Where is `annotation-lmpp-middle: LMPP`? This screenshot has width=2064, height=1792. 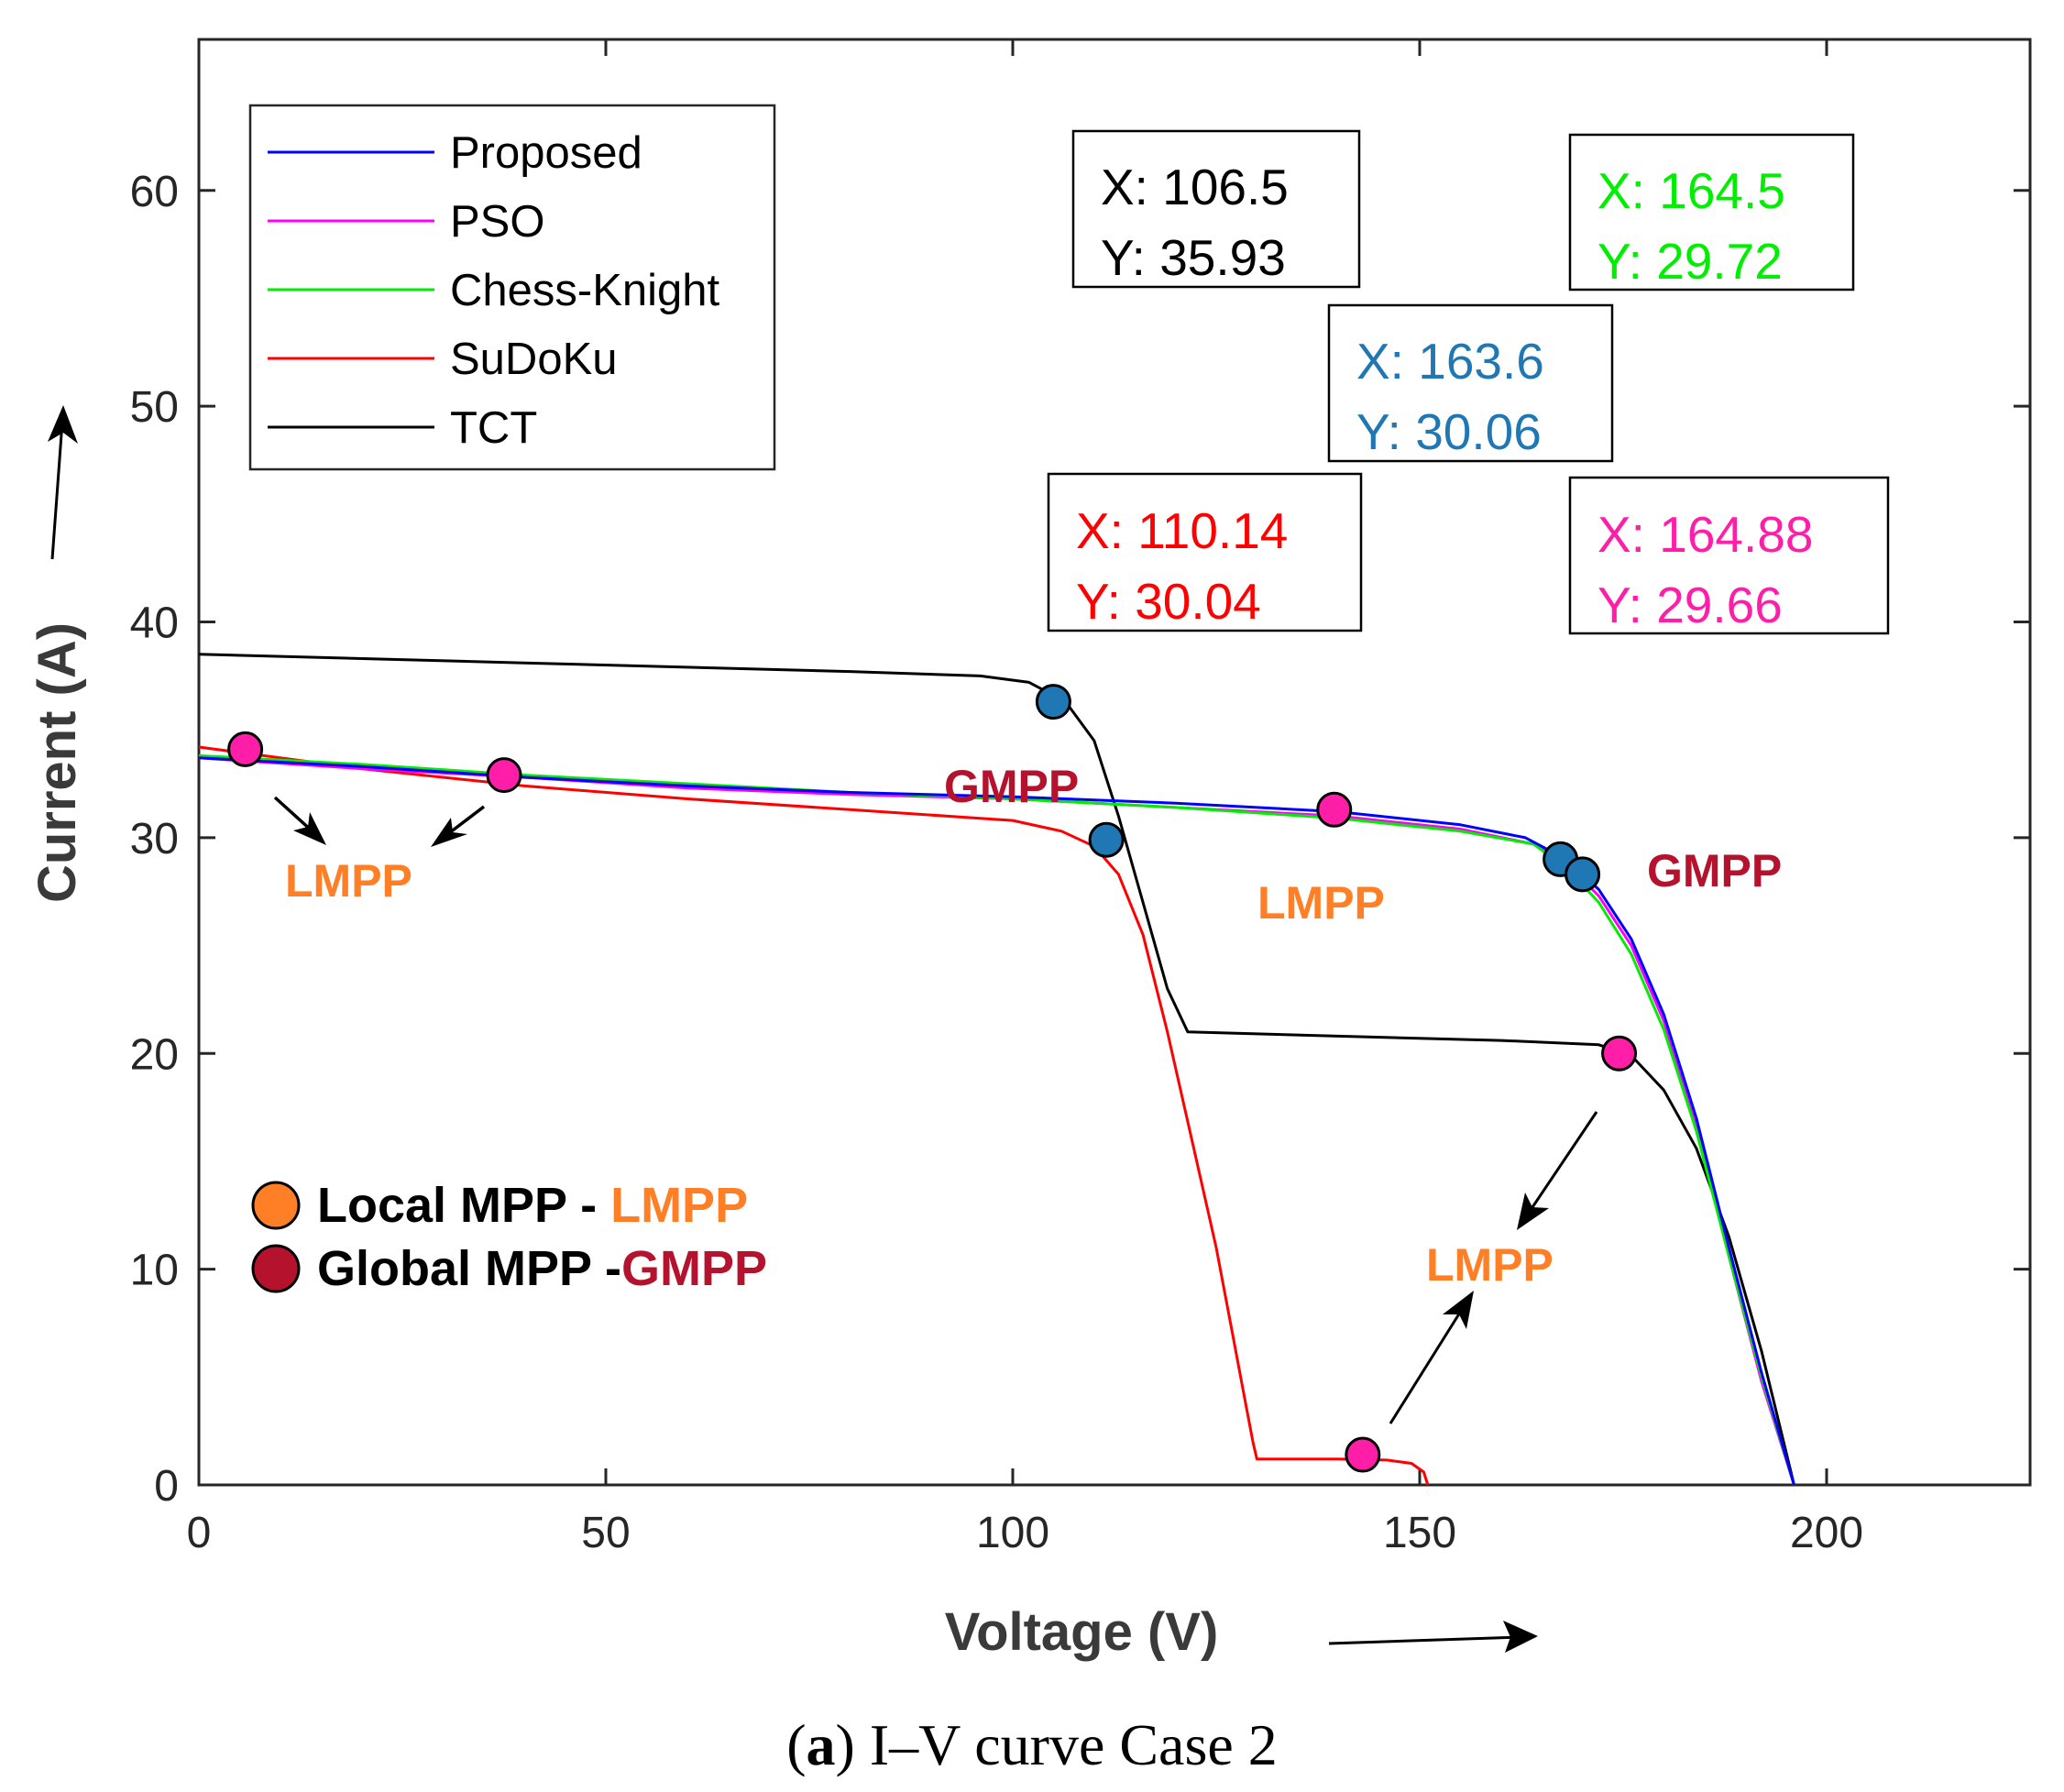
annotation-lmpp-middle: LMPP is located at coordinates (1321, 903).